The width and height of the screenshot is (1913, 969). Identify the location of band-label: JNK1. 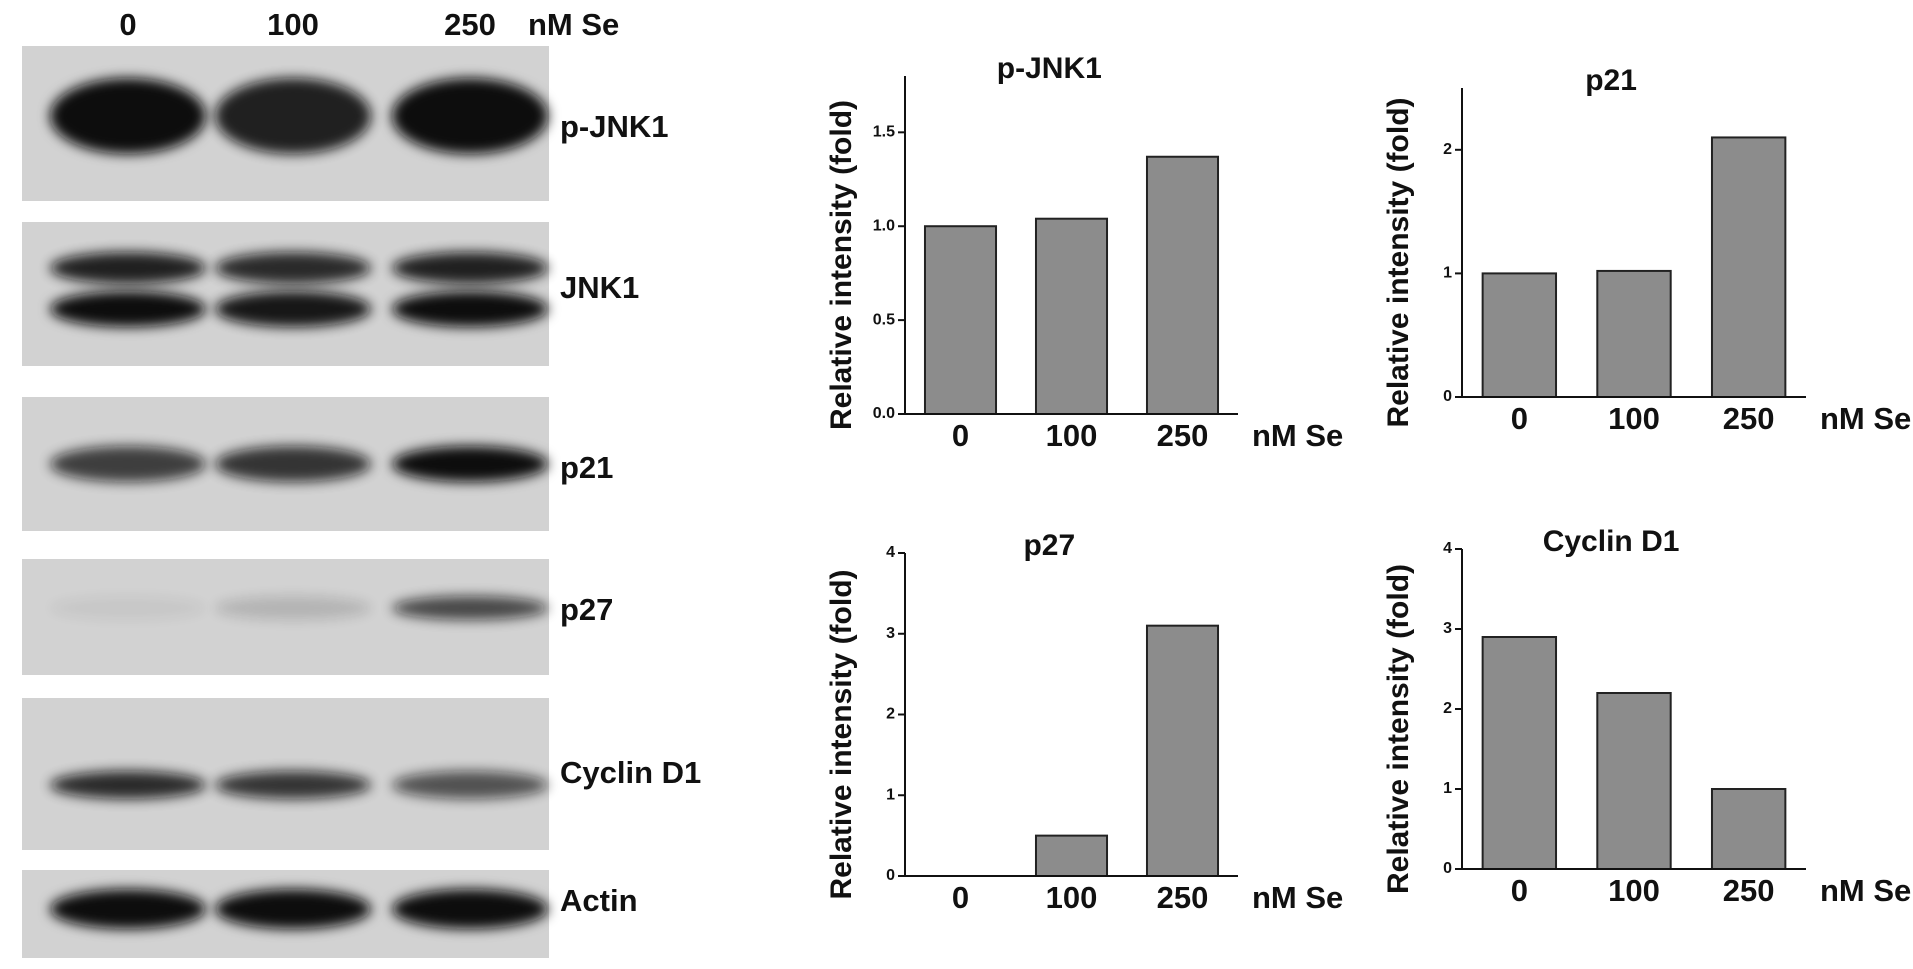
(599, 287).